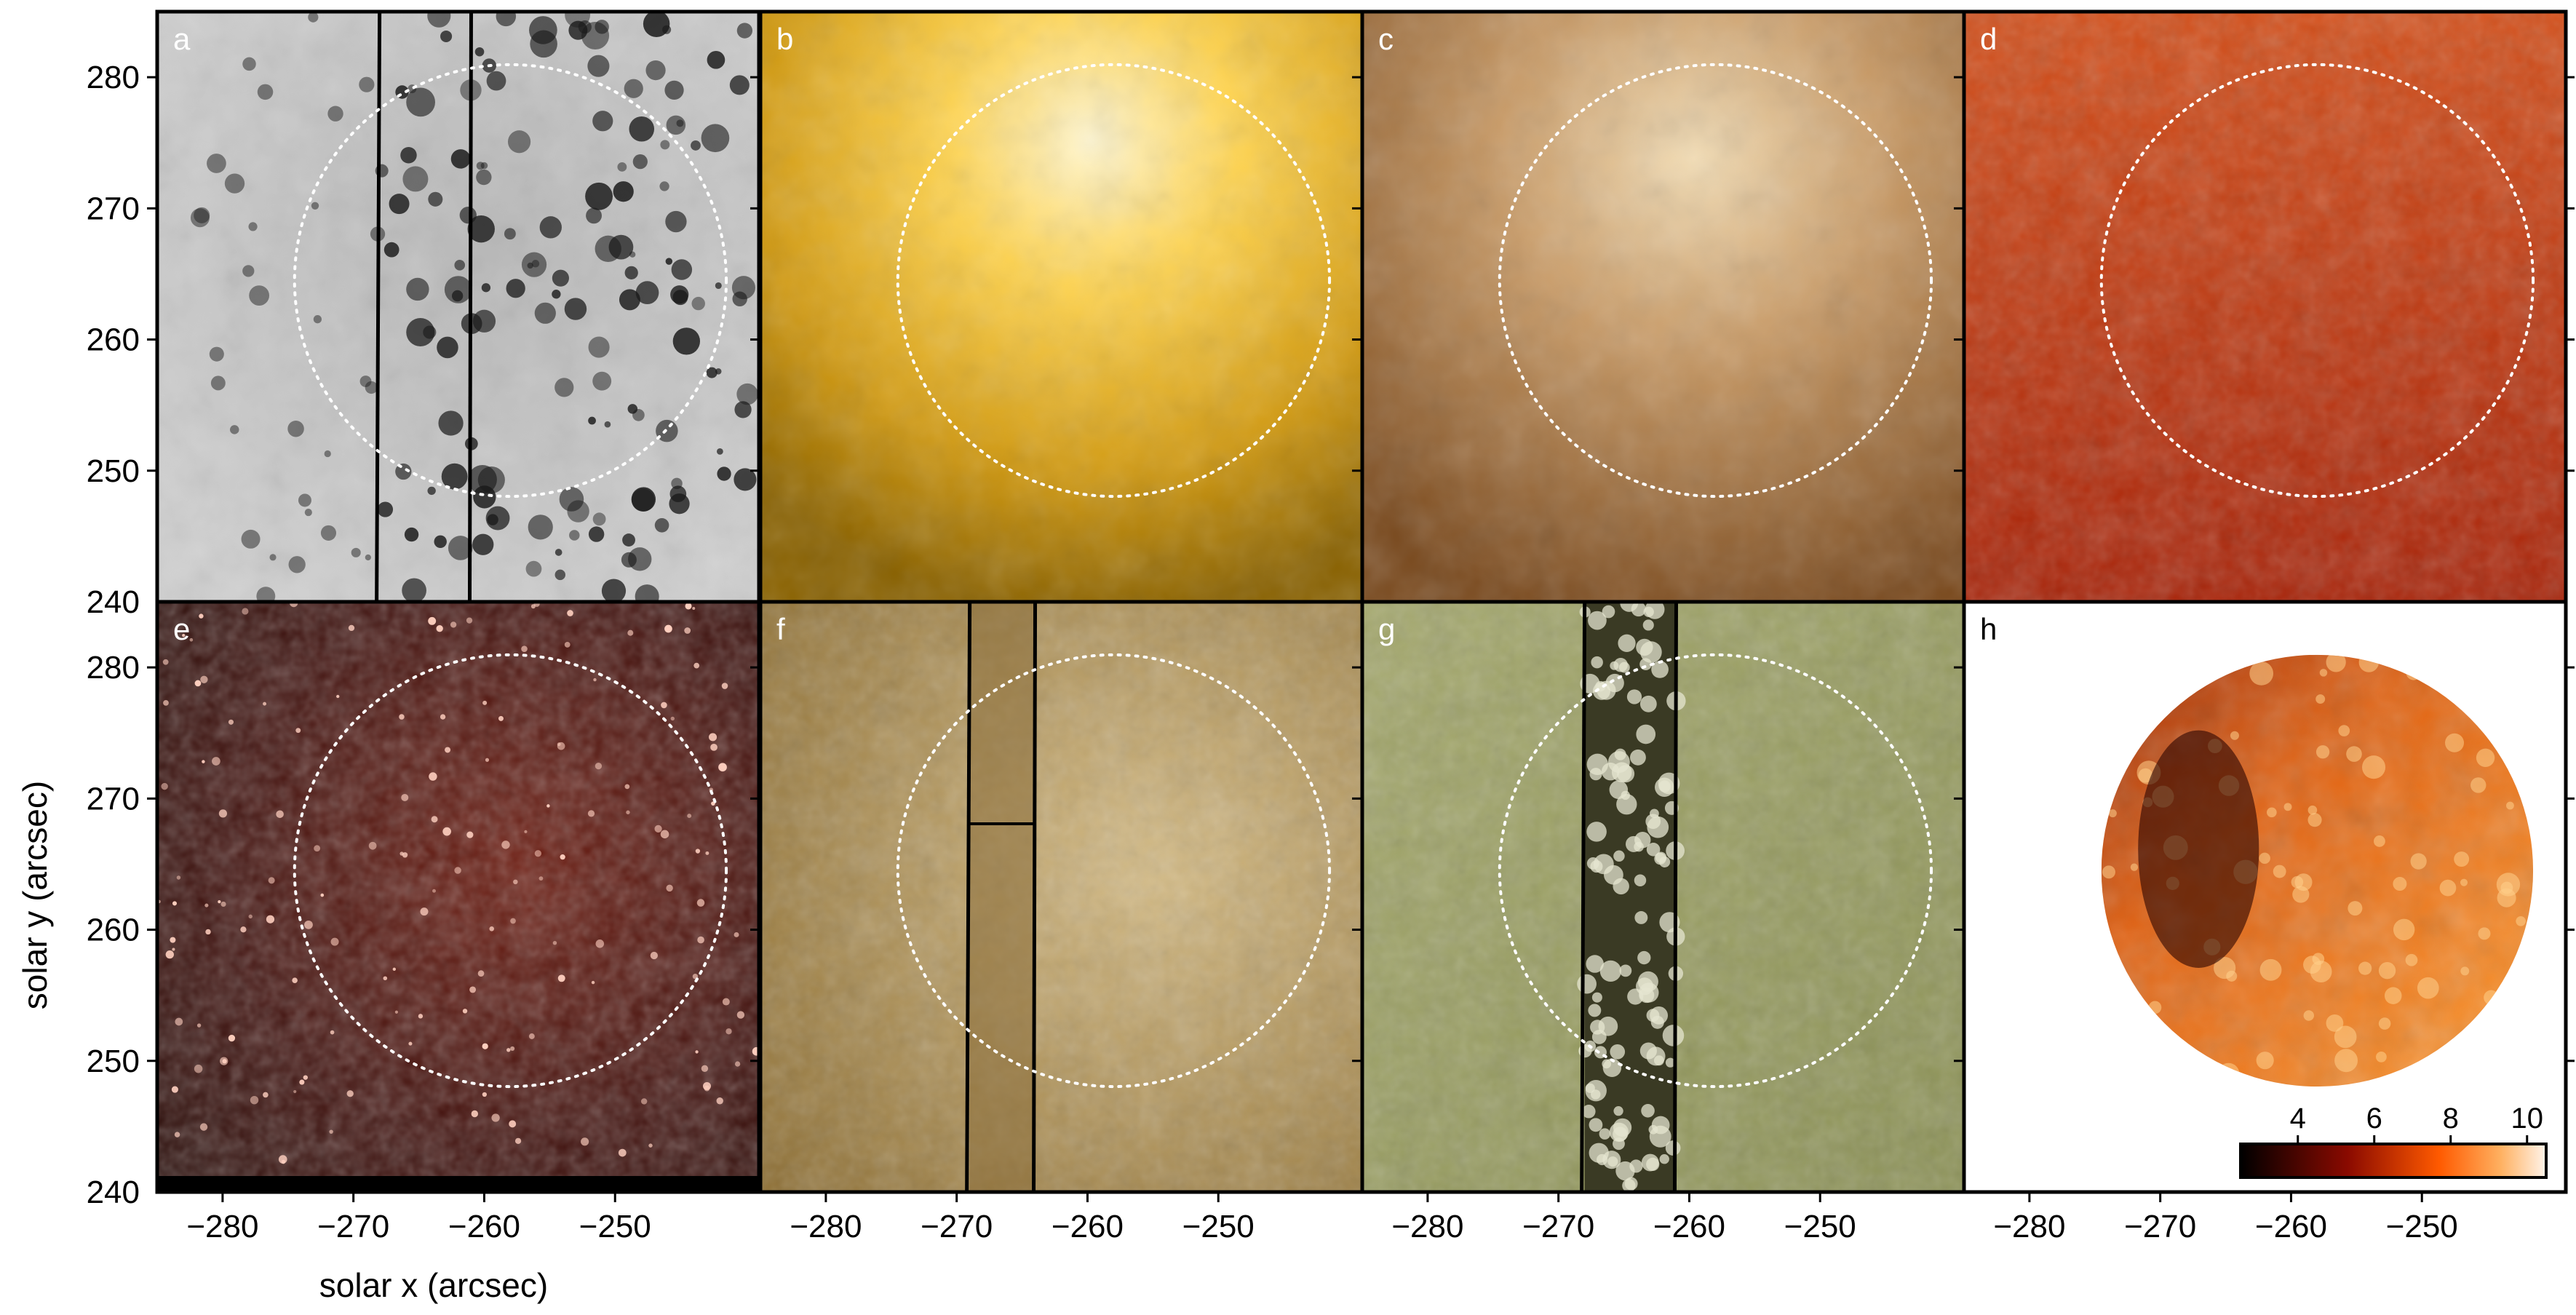 This screenshot has width=2576, height=1315. I want to click on panel-label-g: g, so click(1386, 629).